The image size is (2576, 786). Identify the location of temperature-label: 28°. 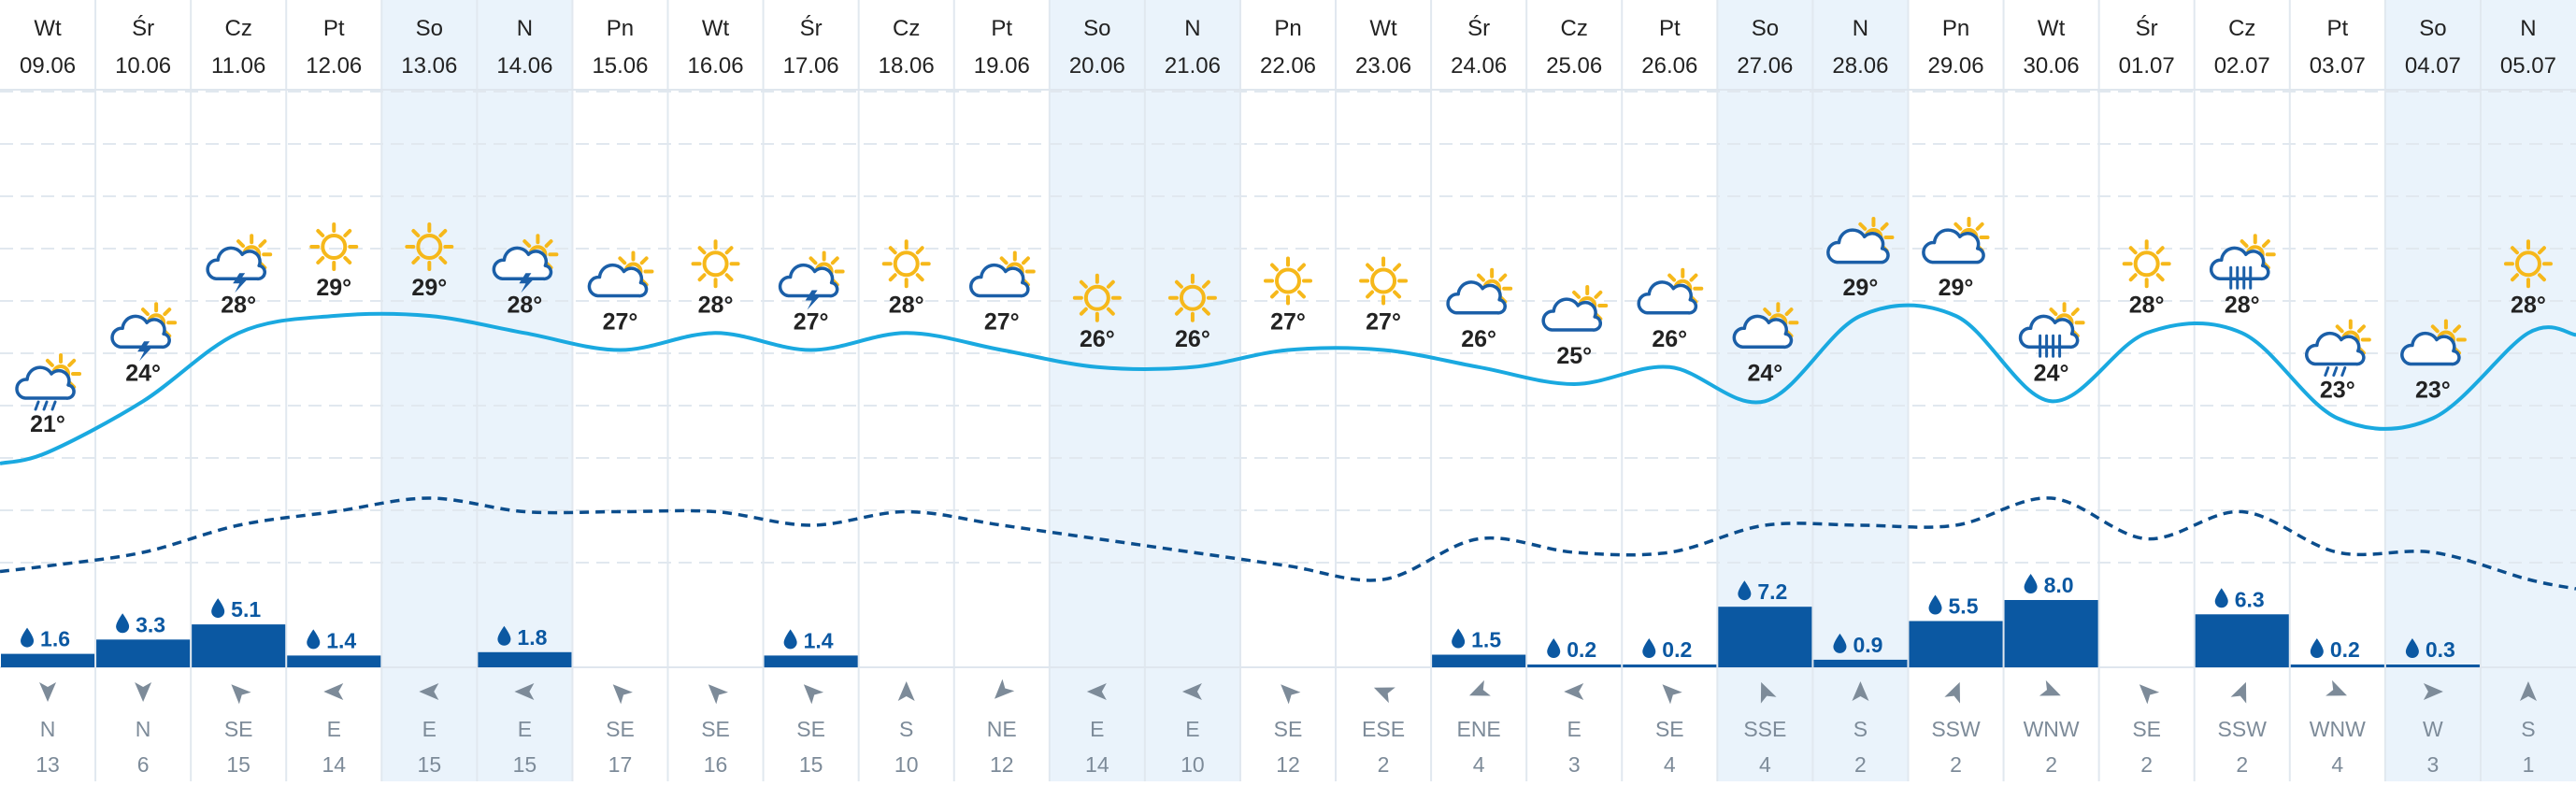
(525, 305).